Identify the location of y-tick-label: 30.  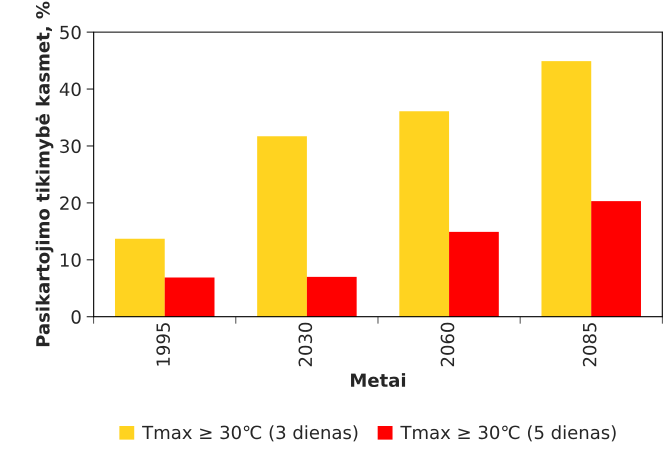
(70, 146).